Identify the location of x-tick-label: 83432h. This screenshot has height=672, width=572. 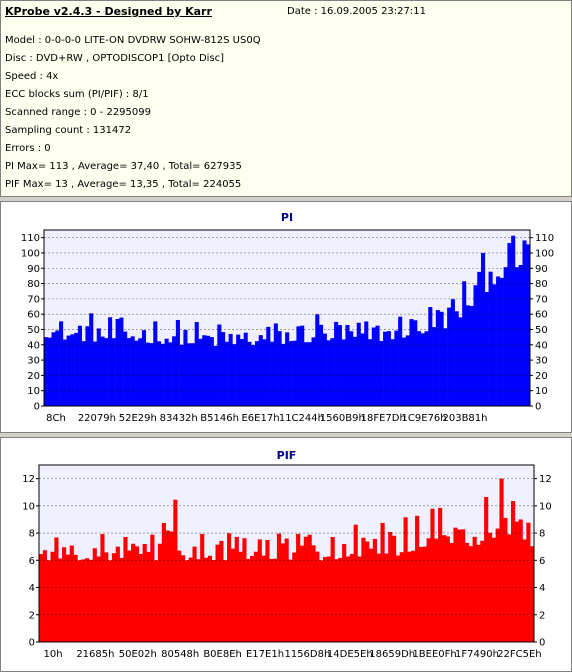
(179, 418).